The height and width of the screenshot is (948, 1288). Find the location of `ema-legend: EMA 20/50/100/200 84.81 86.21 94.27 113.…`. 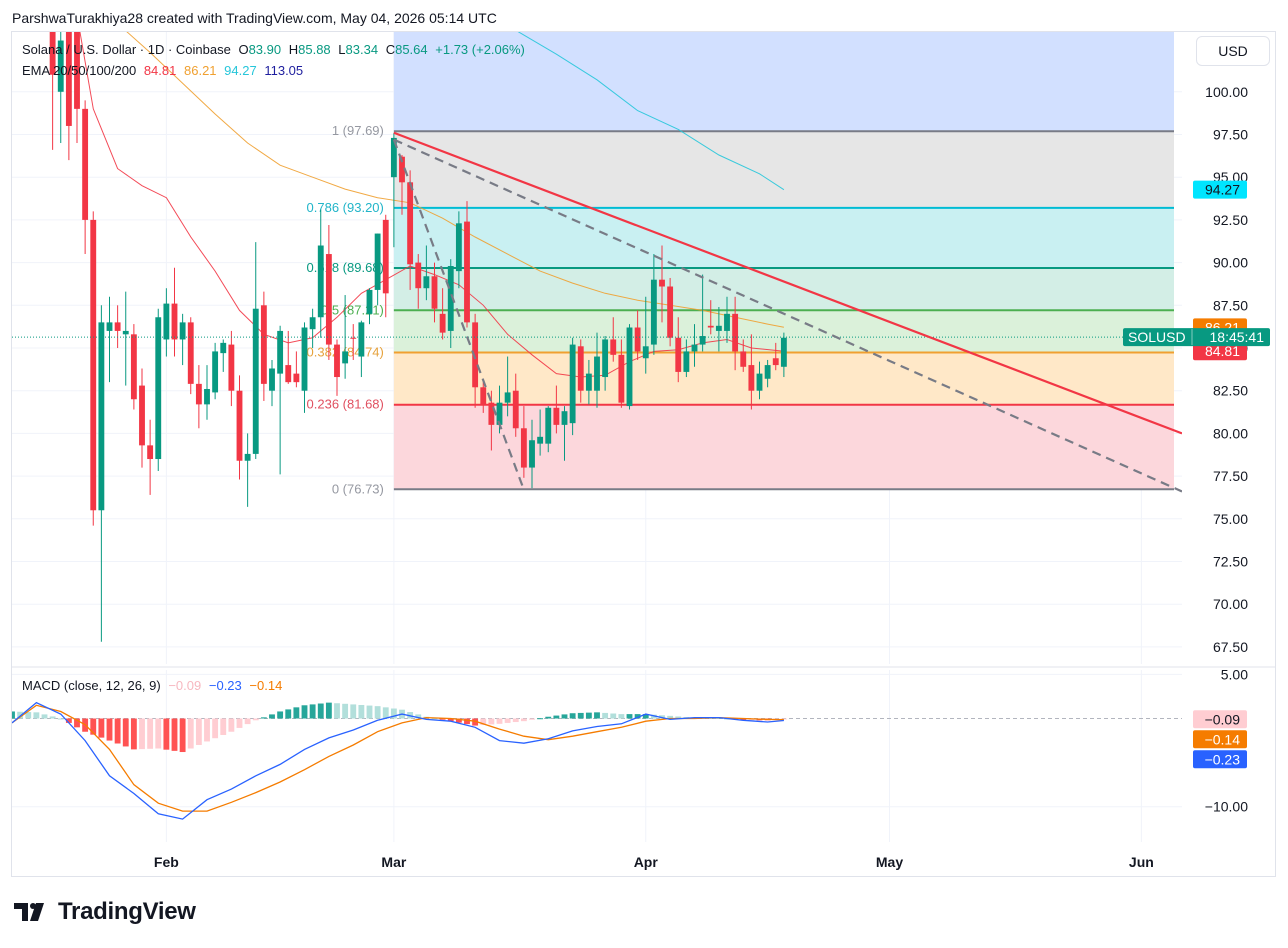

ema-legend: EMA 20/50/100/200 84.81 86.21 94.27 113.… is located at coordinates (164, 70).